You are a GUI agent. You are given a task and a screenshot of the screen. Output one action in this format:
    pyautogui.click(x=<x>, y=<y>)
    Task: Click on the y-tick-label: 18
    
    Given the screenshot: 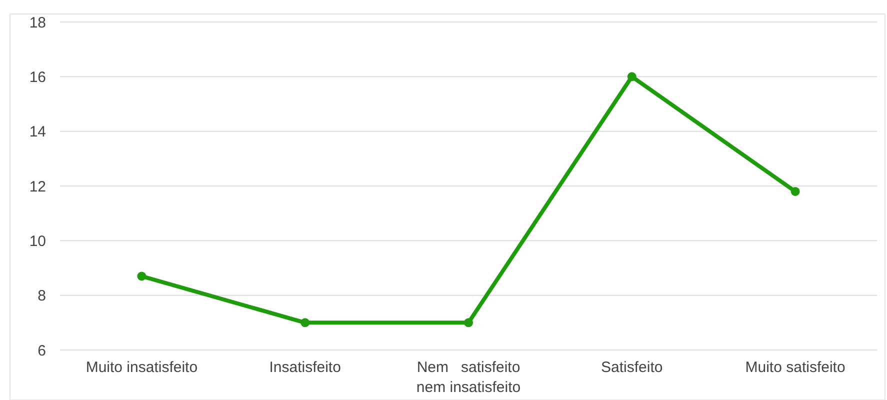 What is the action you would take?
    pyautogui.click(x=37, y=23)
    